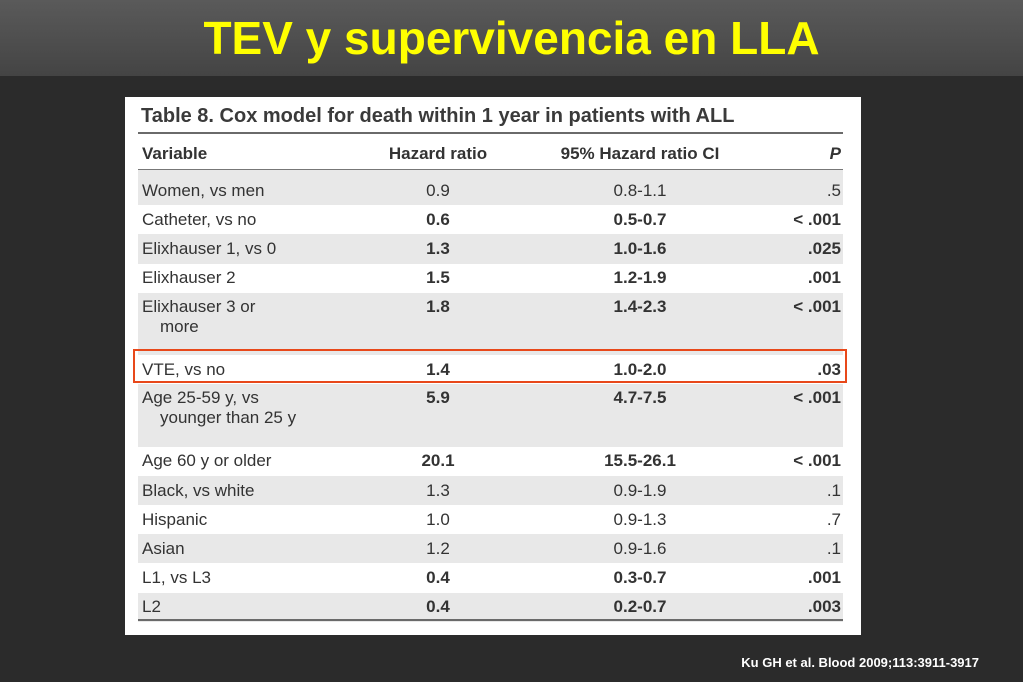 The width and height of the screenshot is (1023, 682). I want to click on table-row: Elixhauser 1, vs 0 1.3 1.0-1.6.025, so click(490, 249).